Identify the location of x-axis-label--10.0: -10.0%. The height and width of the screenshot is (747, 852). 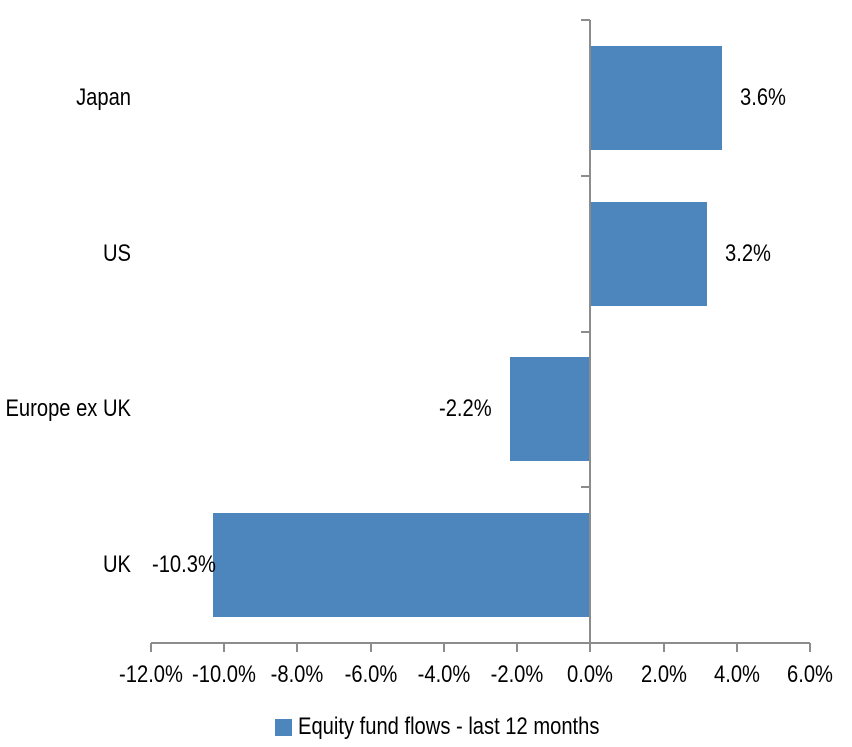
(224, 674).